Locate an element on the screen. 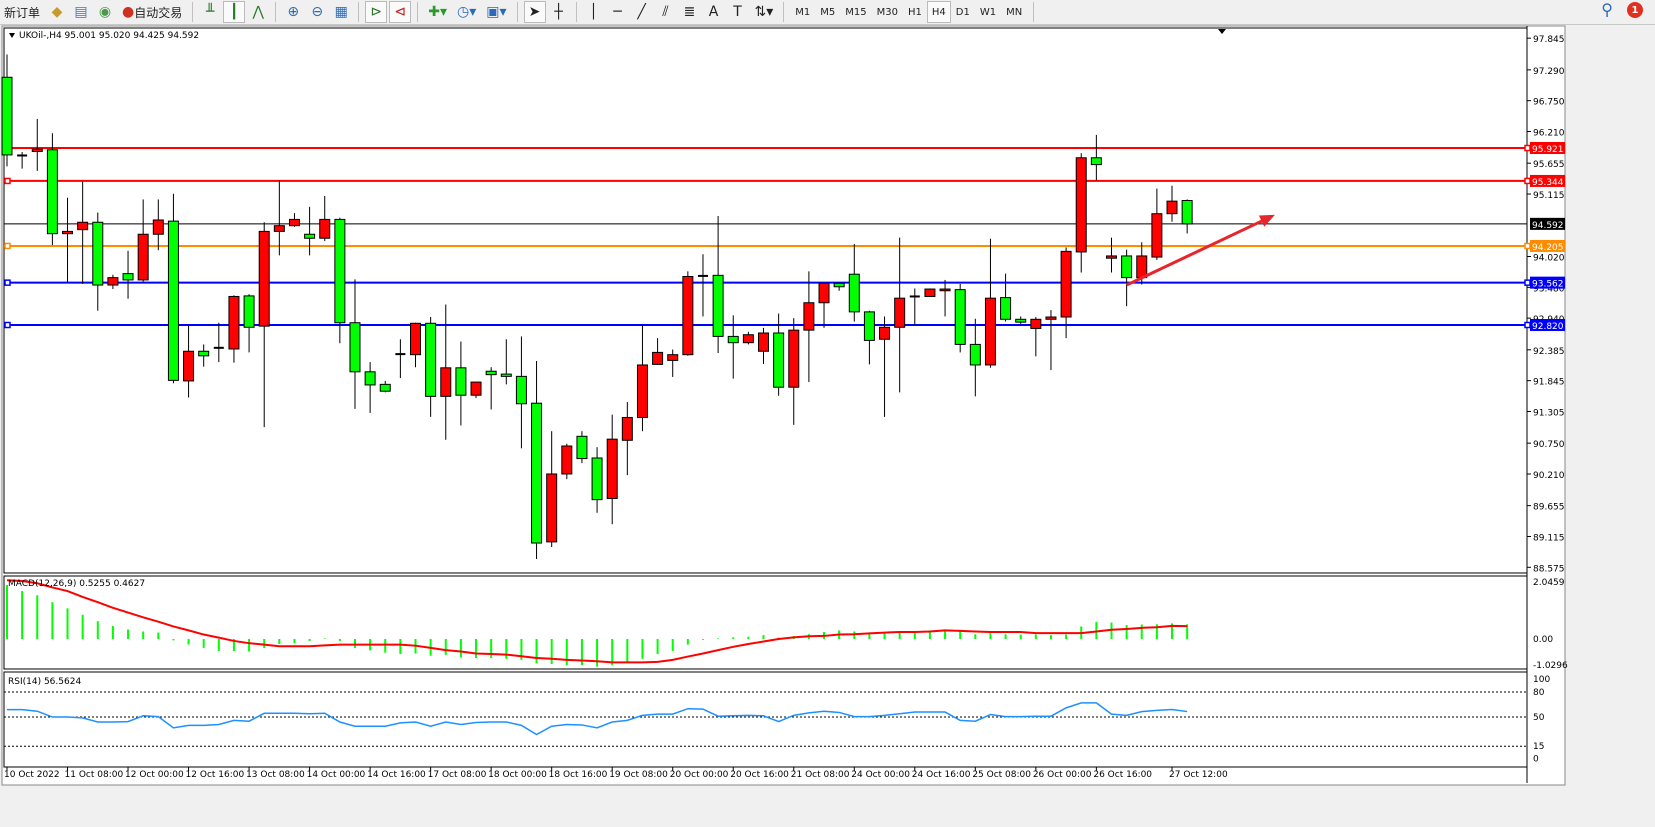 Image resolution: width=1655 pixels, height=827 pixels. timeframe-m15: M15 is located at coordinates (856, 12).